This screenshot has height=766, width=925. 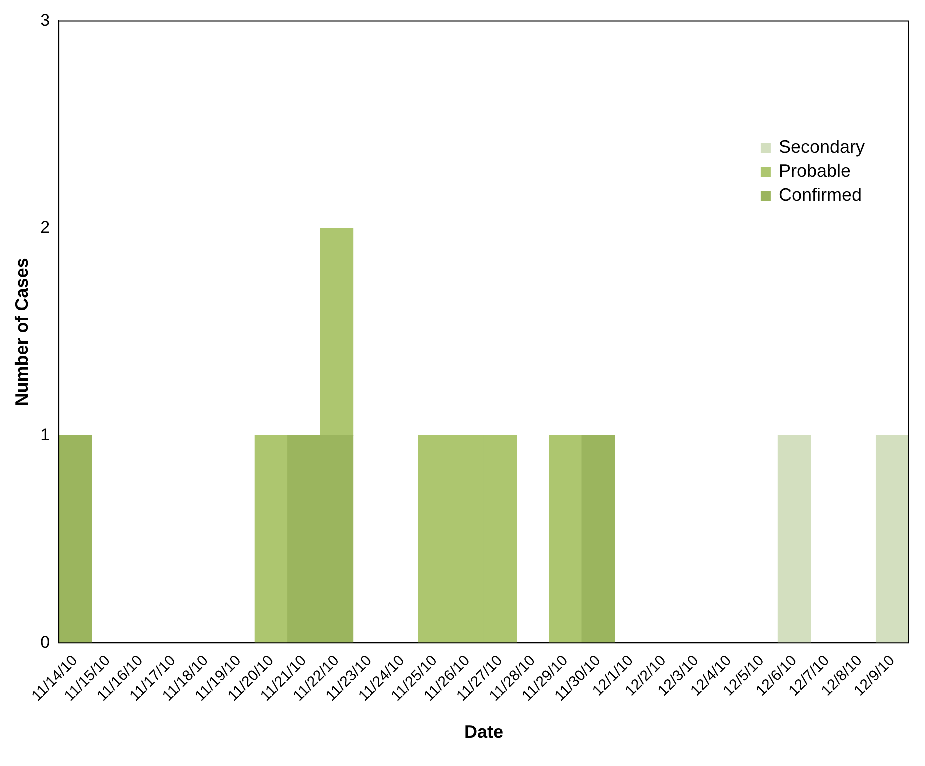 I want to click on y-tick-label: 1, so click(x=45, y=435).